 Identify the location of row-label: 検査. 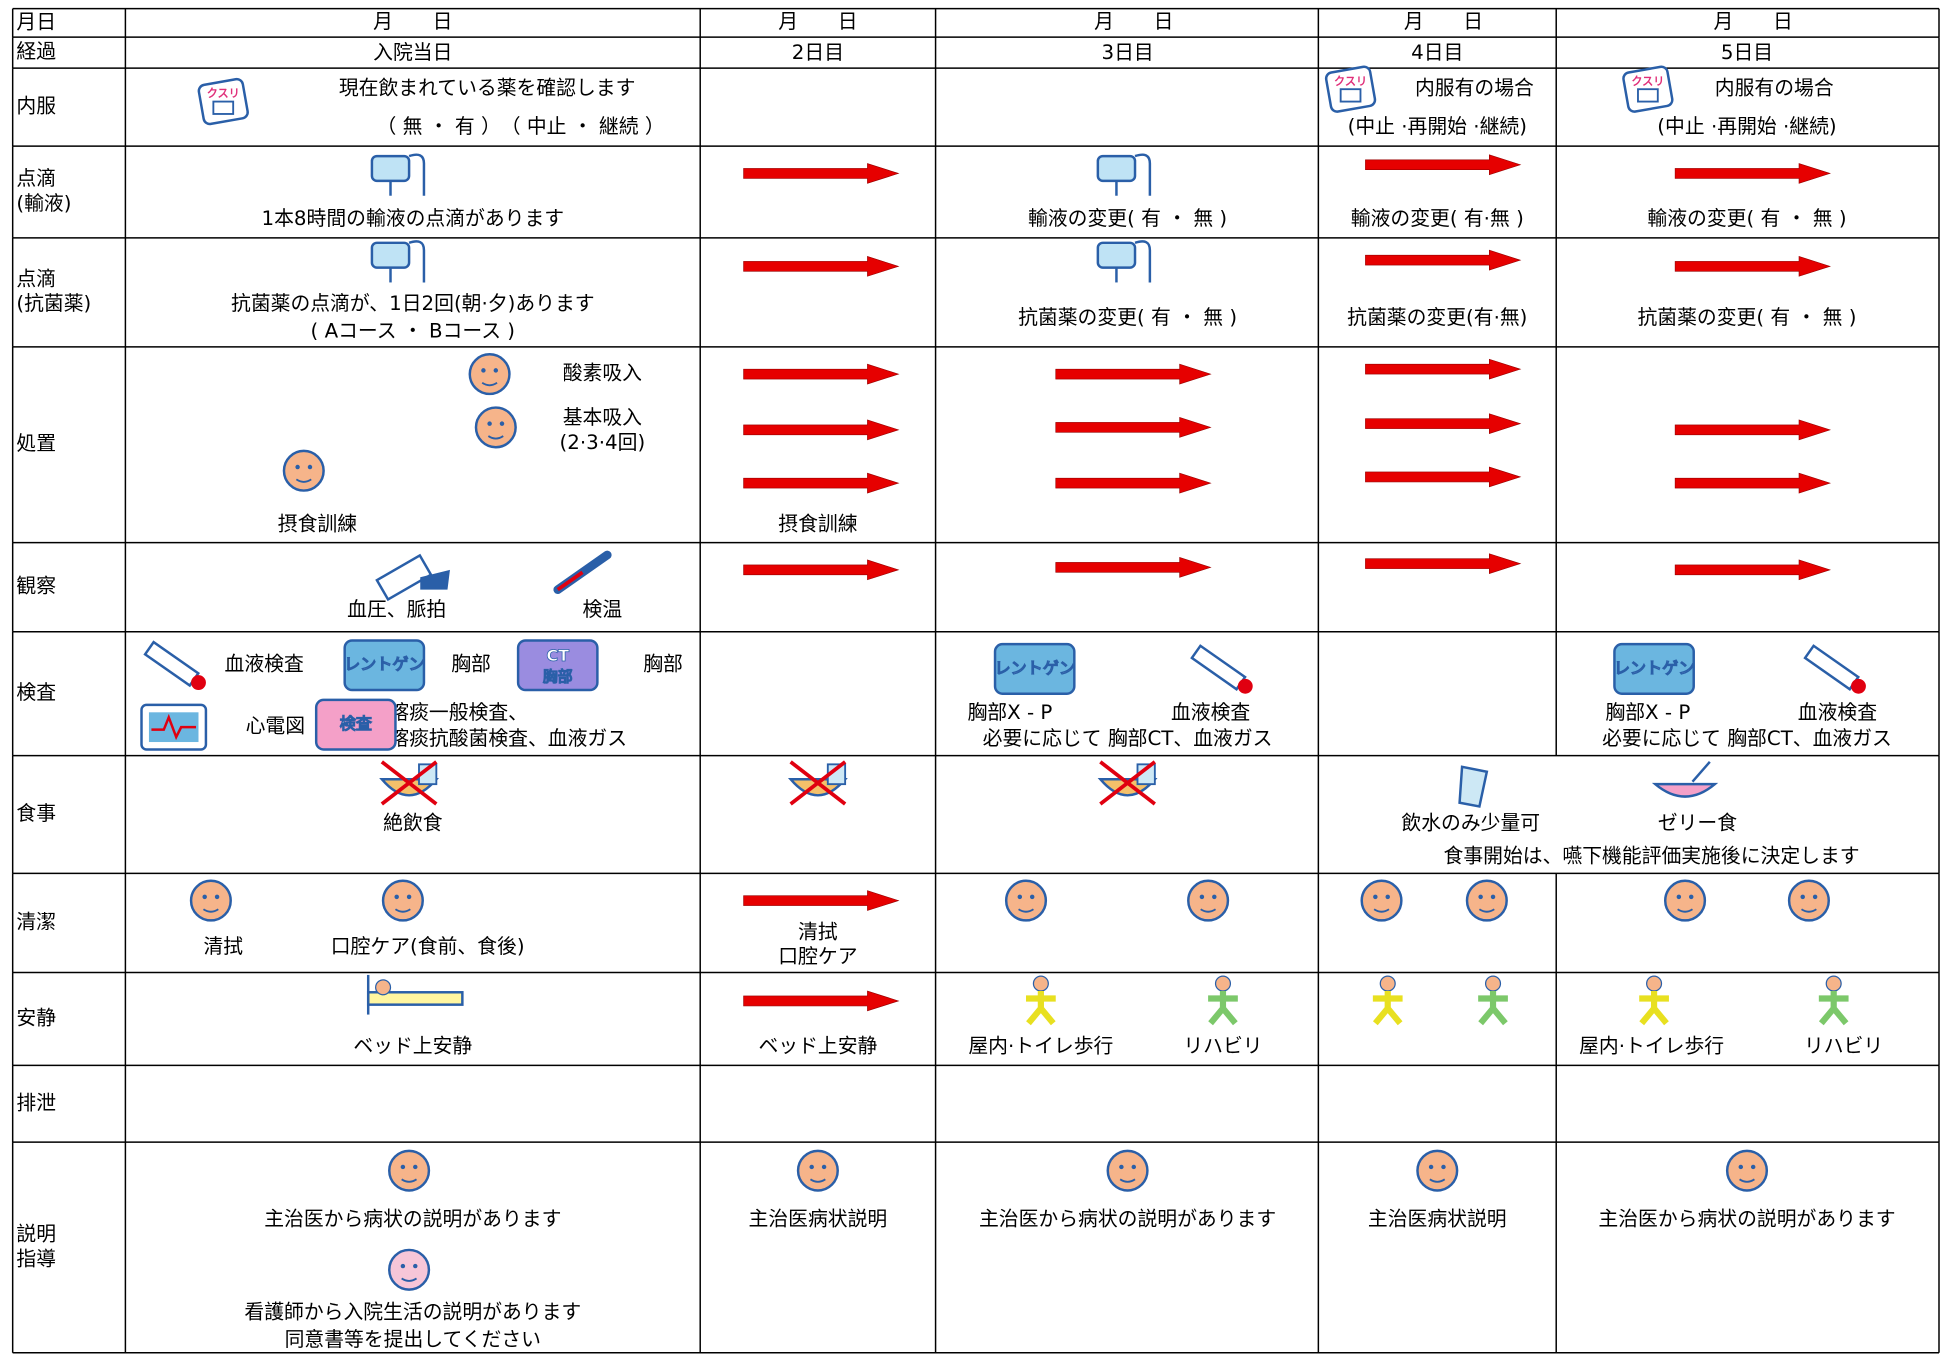
(36, 692).